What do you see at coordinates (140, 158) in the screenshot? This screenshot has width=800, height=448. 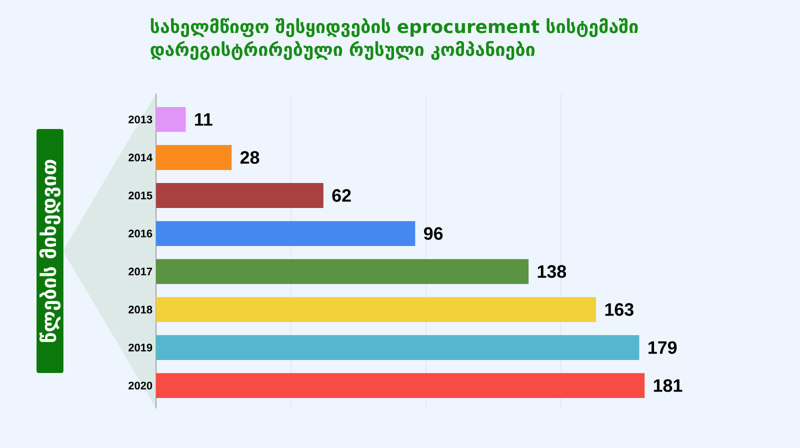 I see `y-tick-label: 2014` at bounding box center [140, 158].